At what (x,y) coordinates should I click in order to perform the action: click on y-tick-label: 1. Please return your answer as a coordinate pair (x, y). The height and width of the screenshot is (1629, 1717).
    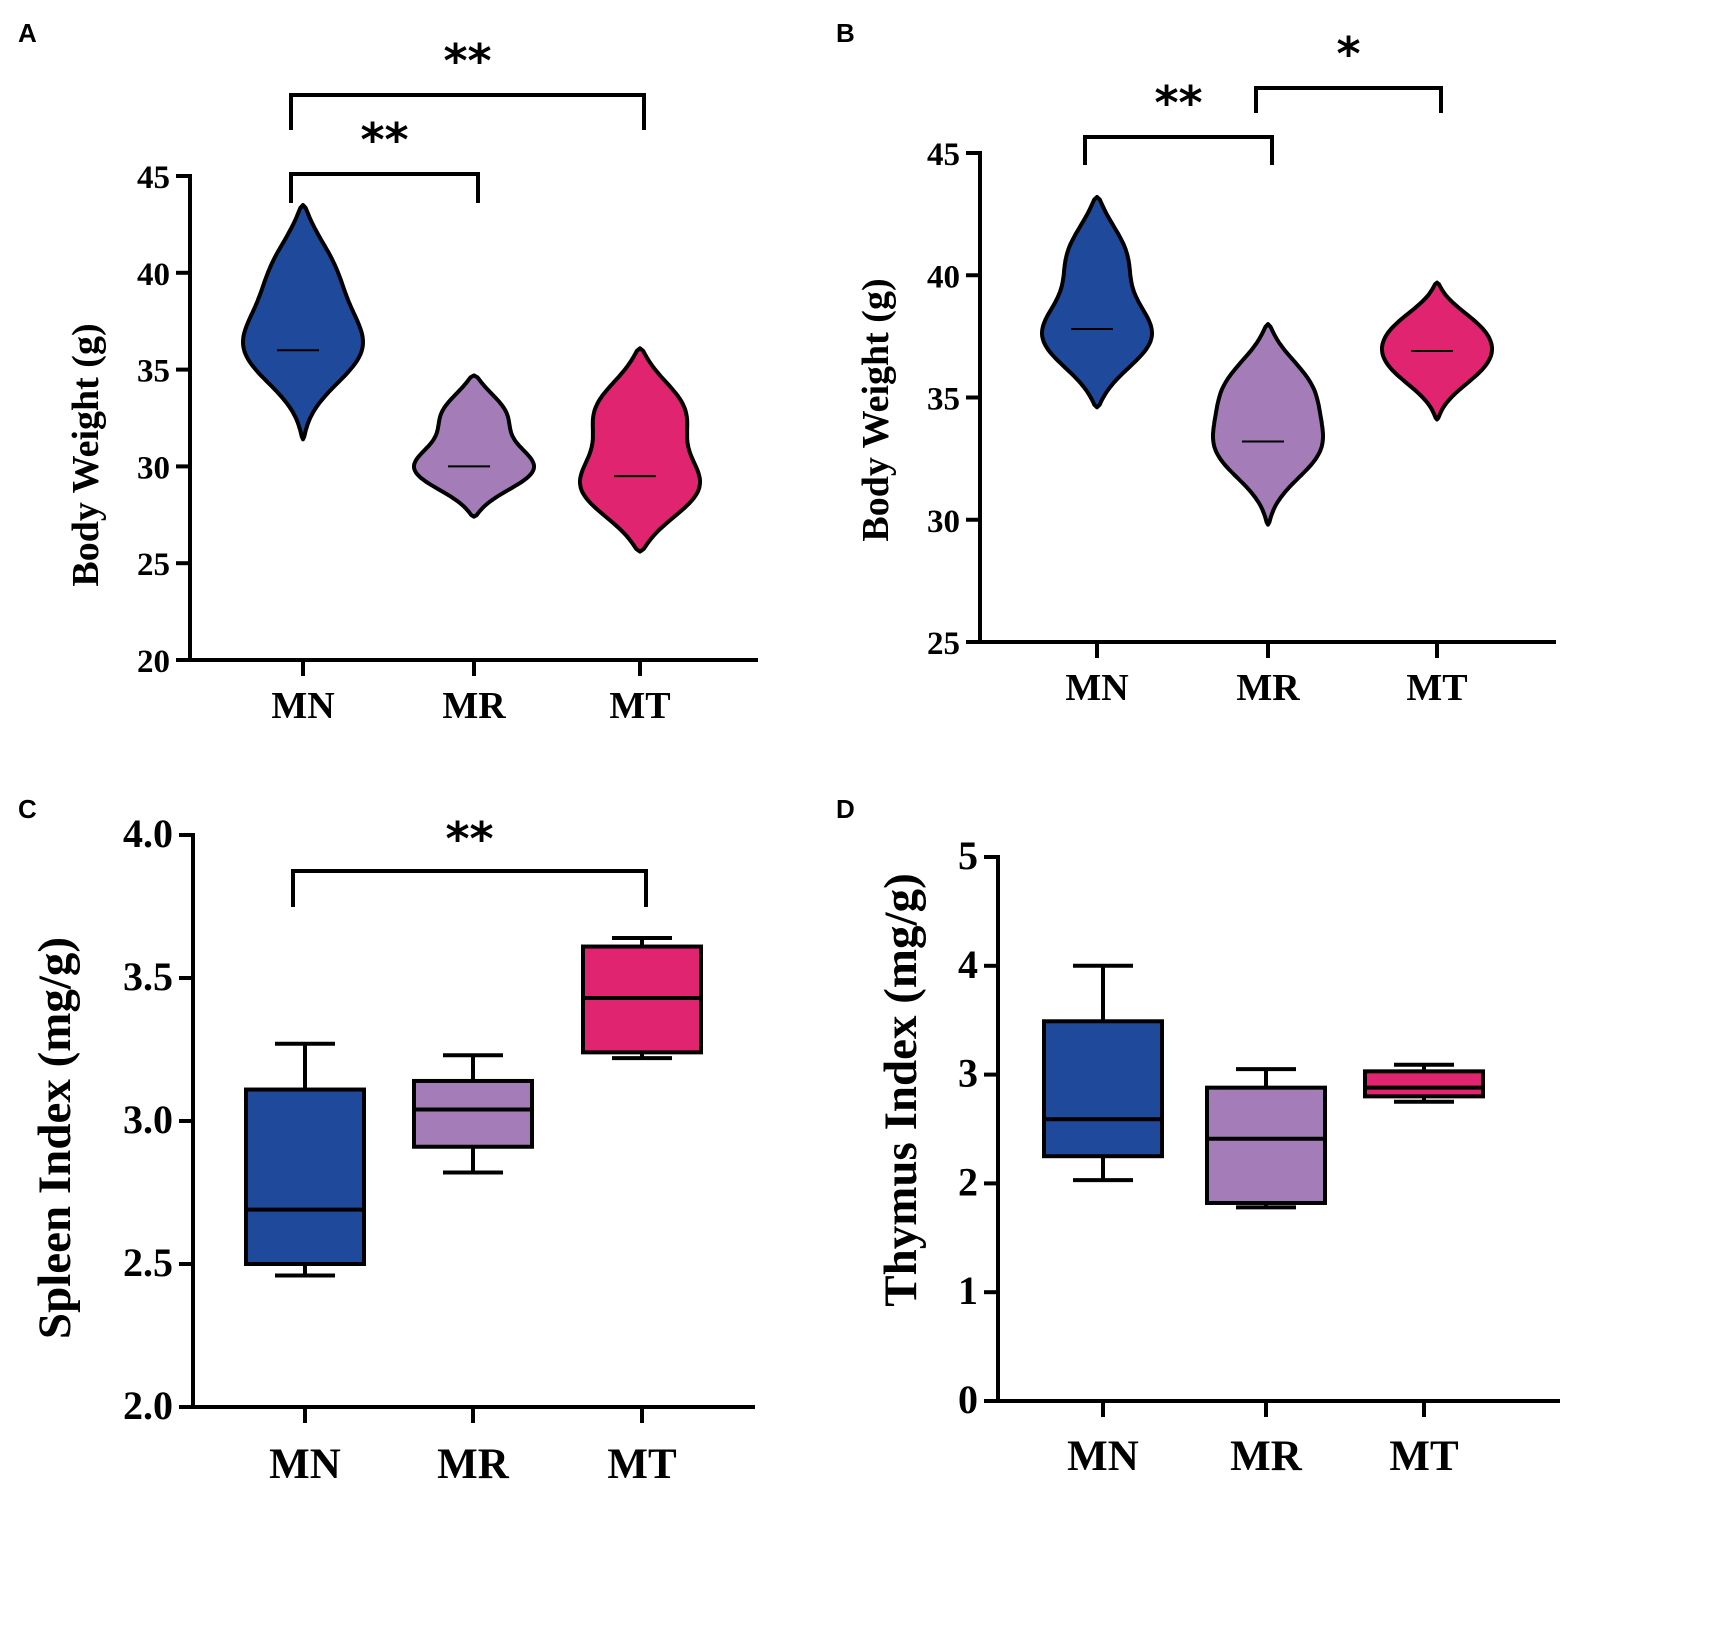
    Looking at the image, I should click on (968, 1290).